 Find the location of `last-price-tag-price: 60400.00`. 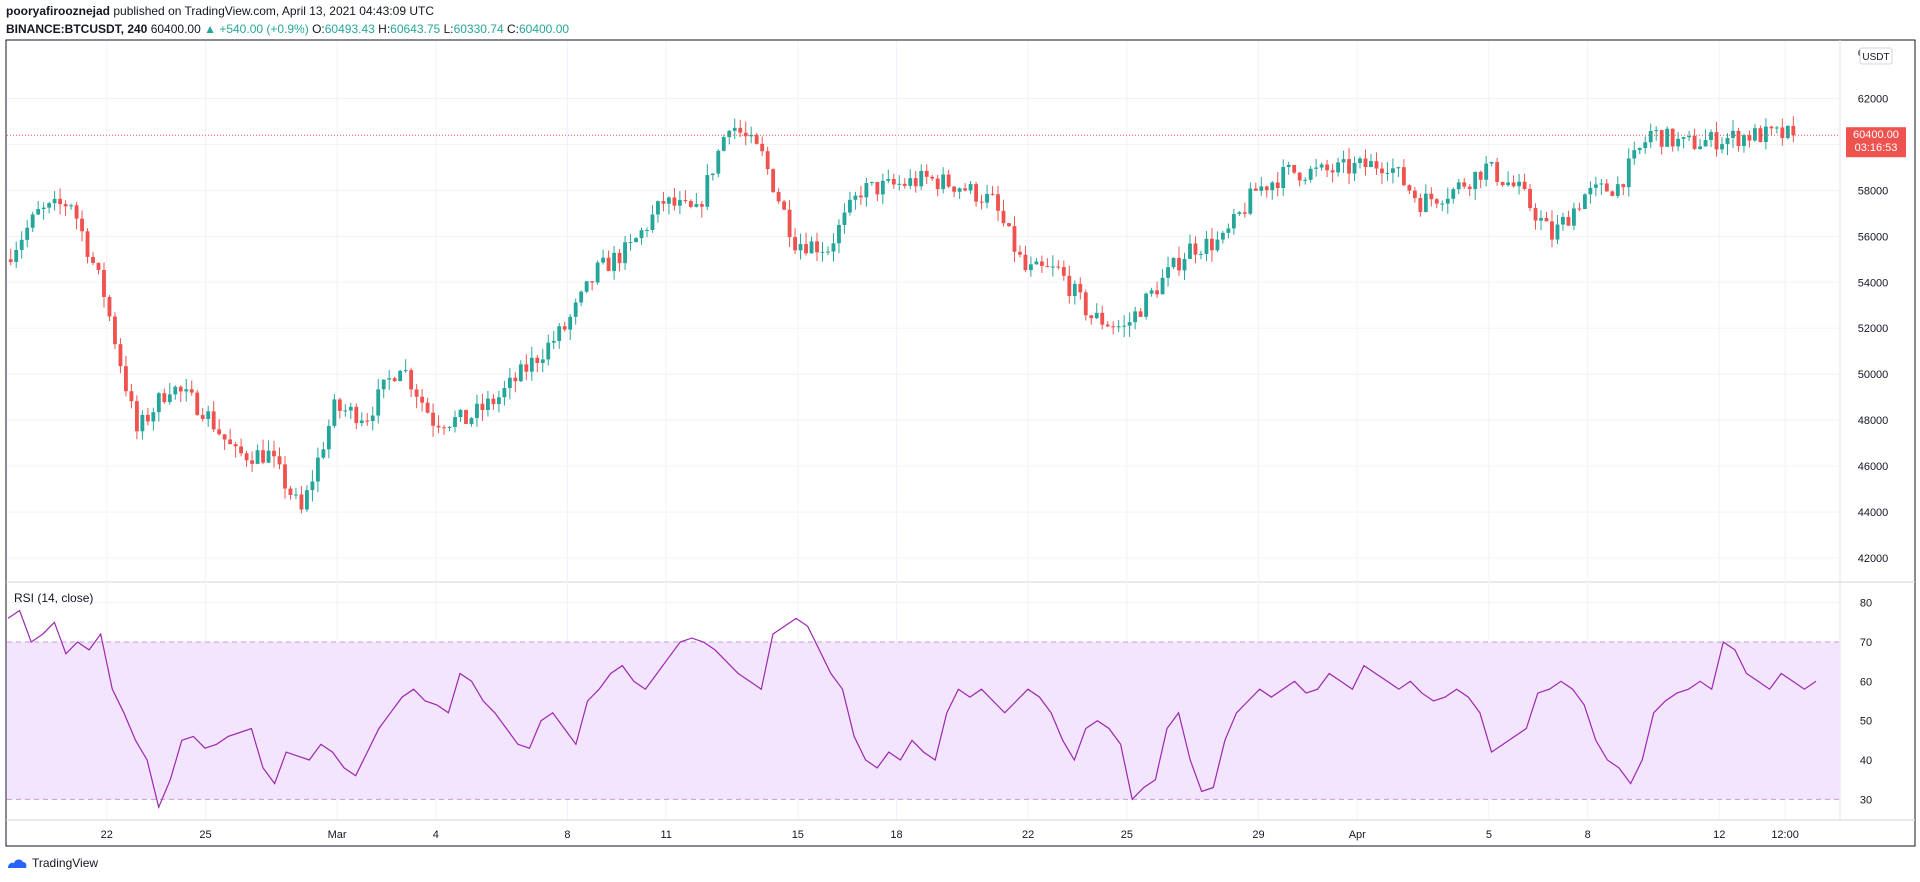

last-price-tag-price: 60400.00 is located at coordinates (1876, 135).